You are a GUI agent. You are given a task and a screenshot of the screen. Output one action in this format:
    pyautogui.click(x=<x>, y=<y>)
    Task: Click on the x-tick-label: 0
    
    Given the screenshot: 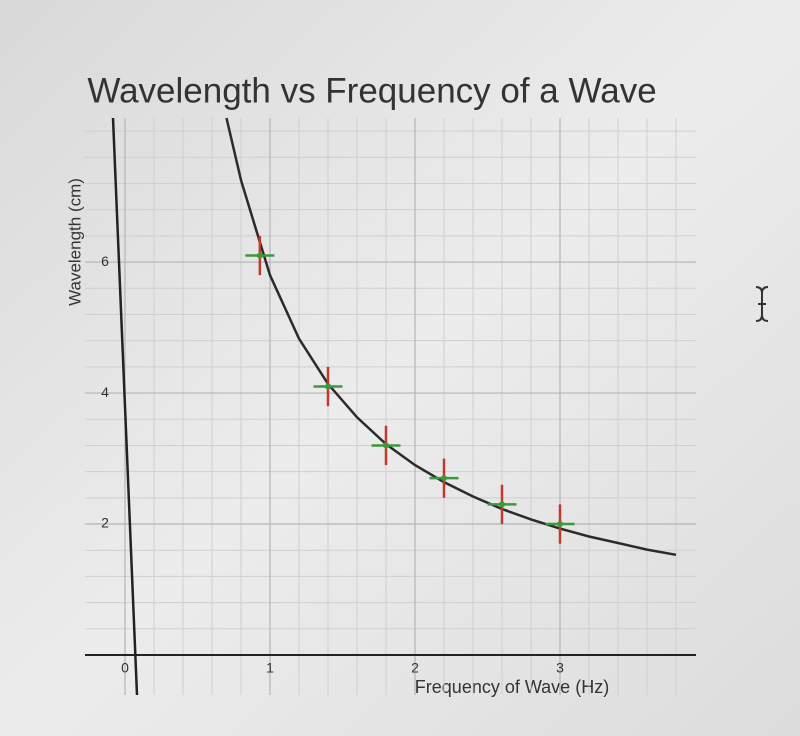 What is the action you would take?
    pyautogui.click(x=125, y=668)
    